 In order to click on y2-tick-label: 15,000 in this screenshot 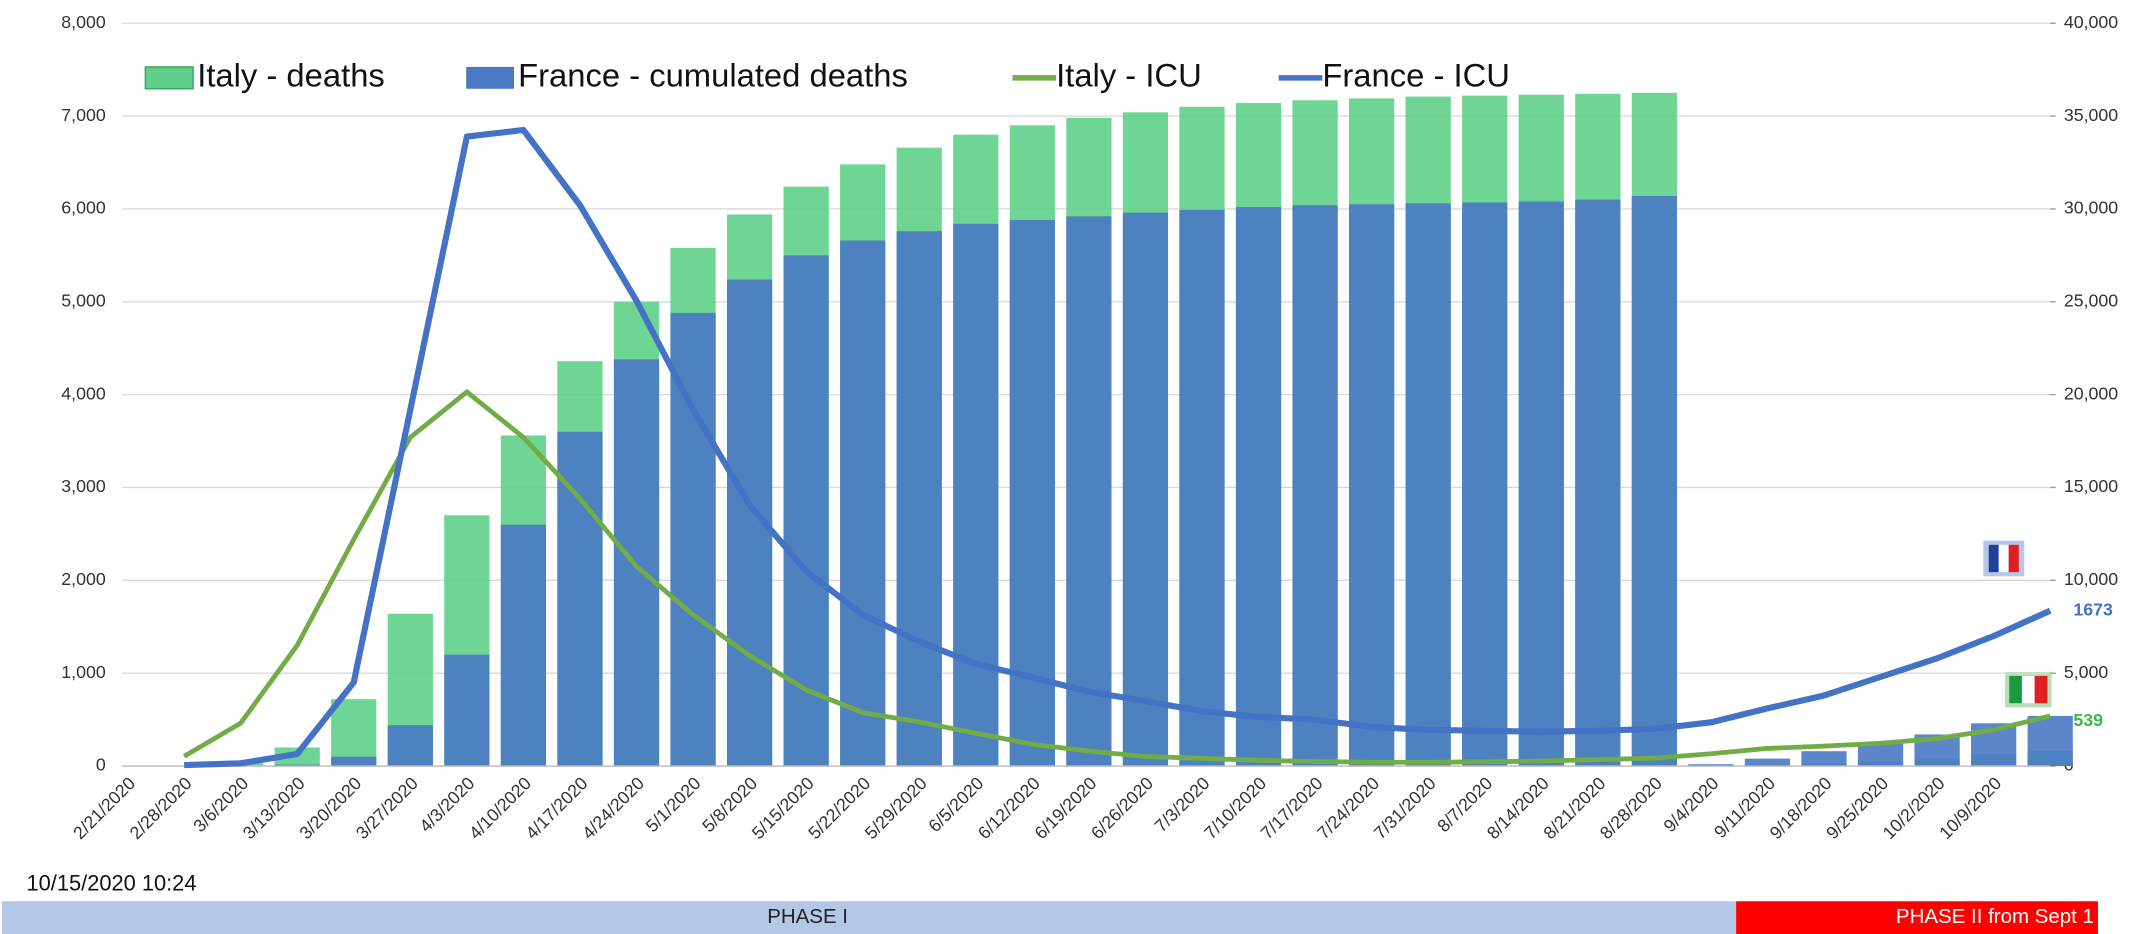, I will do `click(2091, 486)`.